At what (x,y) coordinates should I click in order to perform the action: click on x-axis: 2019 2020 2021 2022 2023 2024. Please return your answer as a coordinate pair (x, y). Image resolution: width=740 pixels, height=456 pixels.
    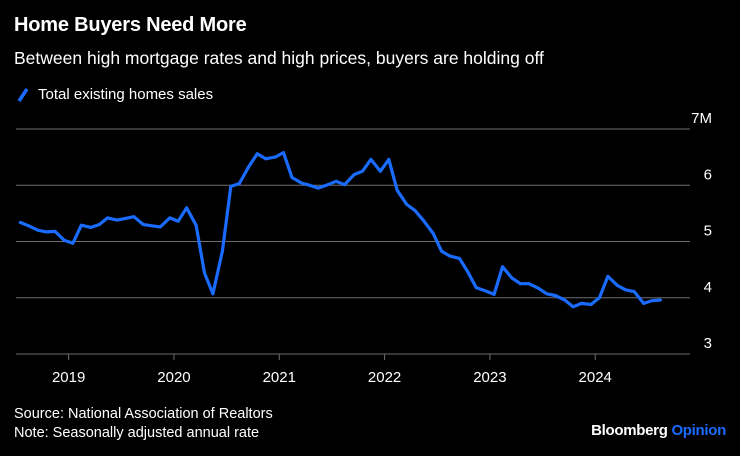
    Looking at the image, I should click on (332, 370).